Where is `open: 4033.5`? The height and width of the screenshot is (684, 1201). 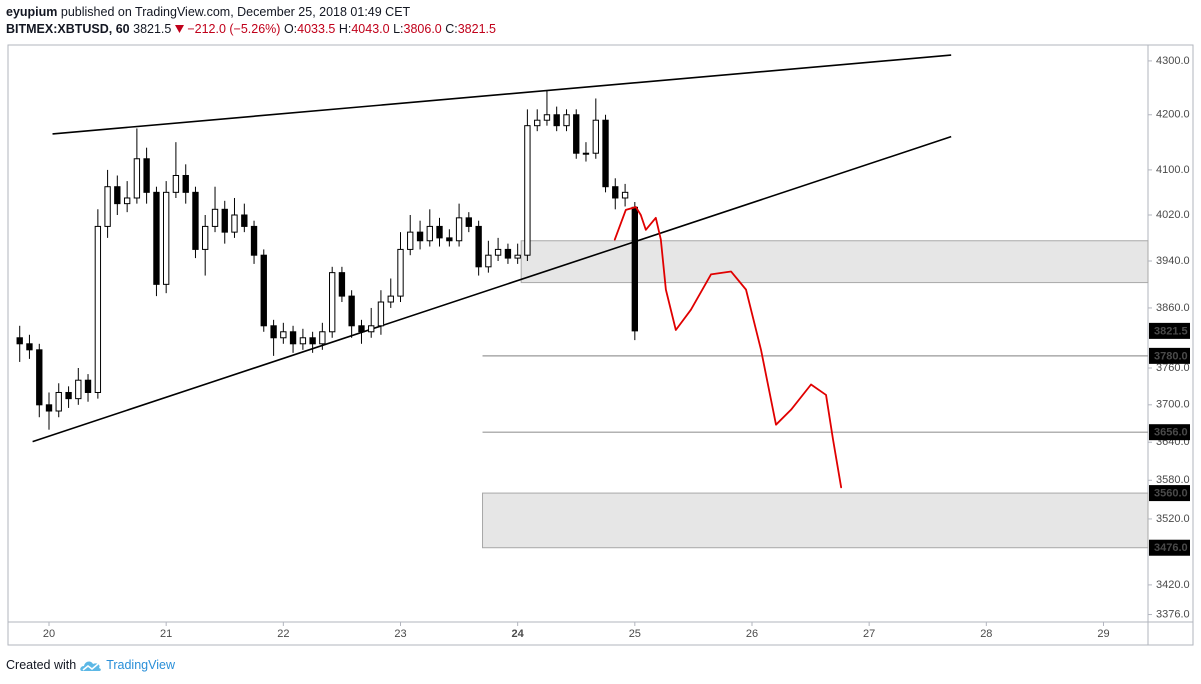 open: 4033.5 is located at coordinates (316, 29).